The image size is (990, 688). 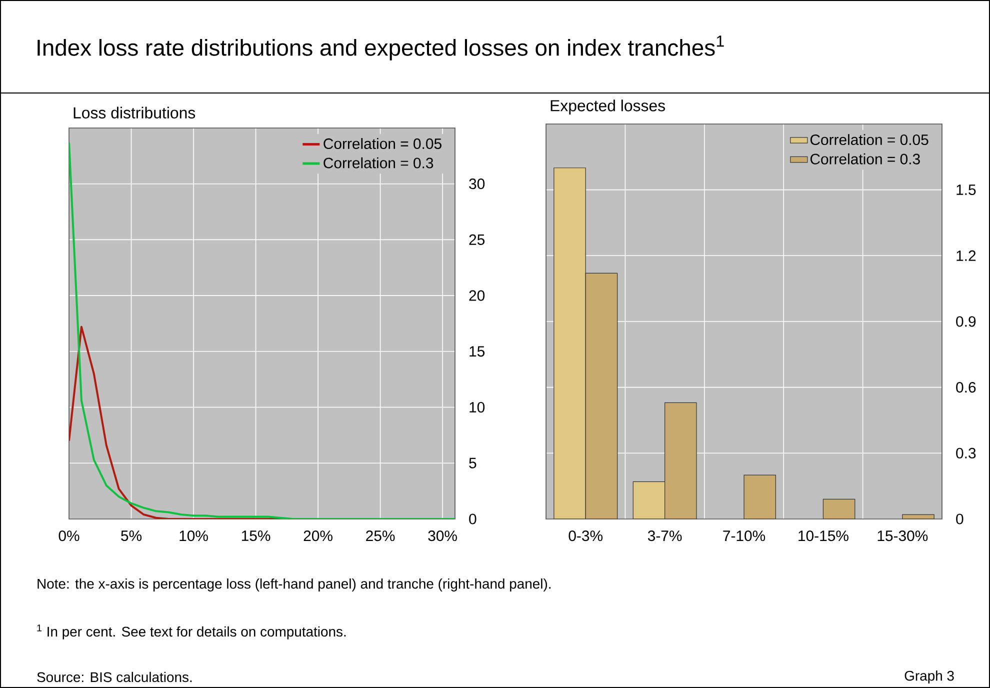 I want to click on y-tick-label: 10, so click(x=477, y=407).